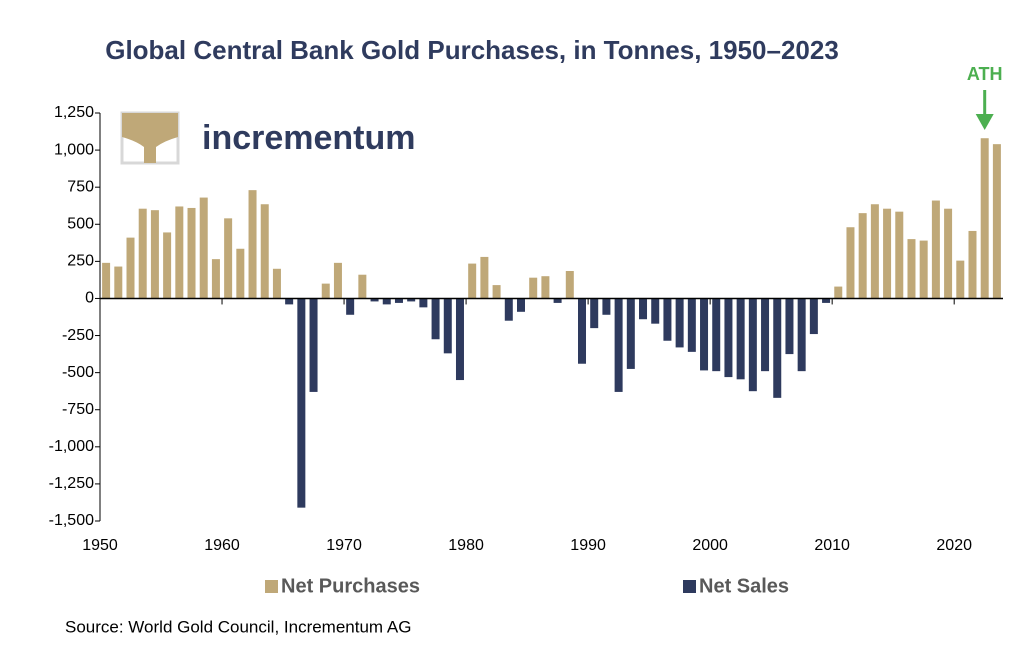 The height and width of the screenshot is (670, 1028). What do you see at coordinates (71, 520) in the screenshot?
I see `y-tick-label: -1,500` at bounding box center [71, 520].